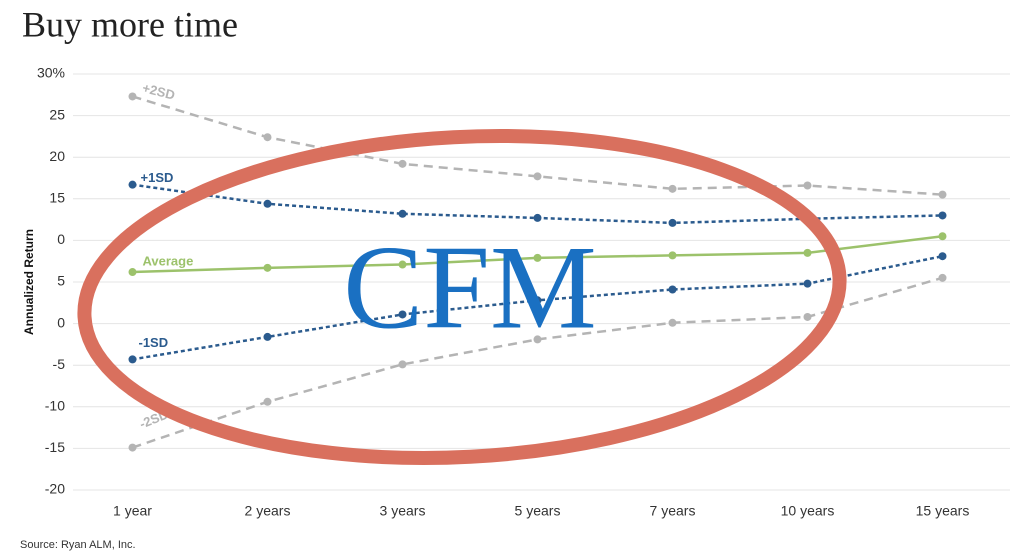 The width and height of the screenshot is (1023, 558). I want to click on x-tick-label: 2 years, so click(268, 511).